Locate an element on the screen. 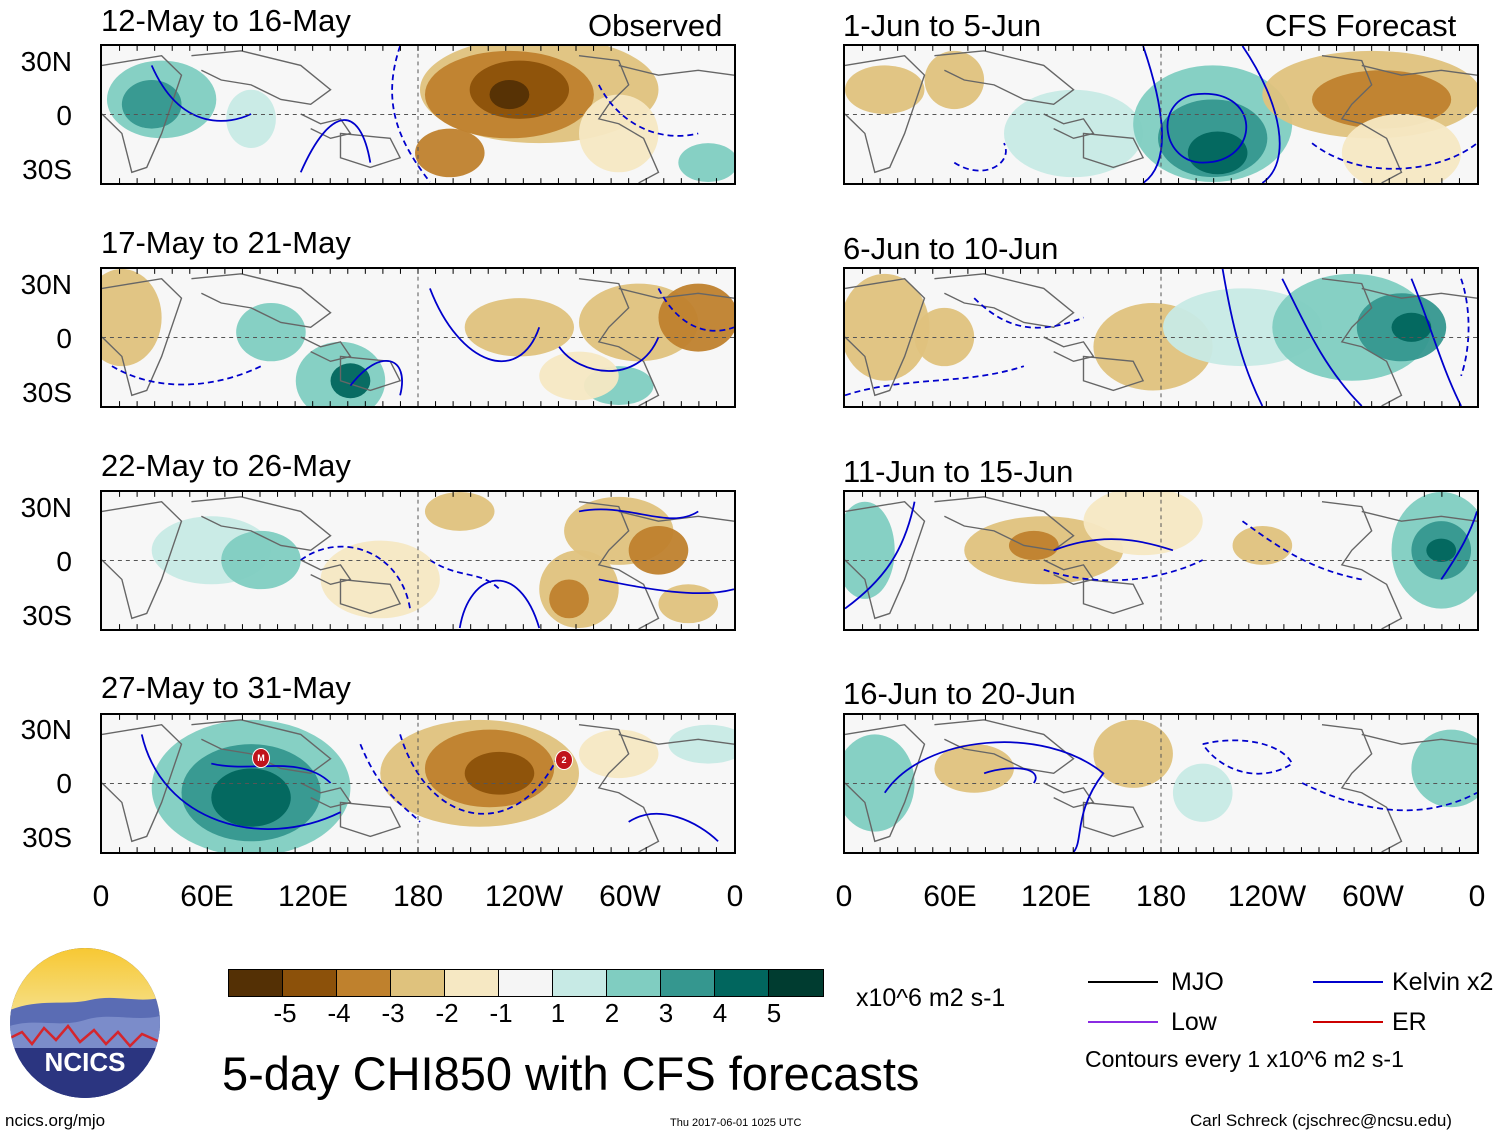  figure-title: 5-day CHI850 with CFS forecasts is located at coordinates (571, 1073).